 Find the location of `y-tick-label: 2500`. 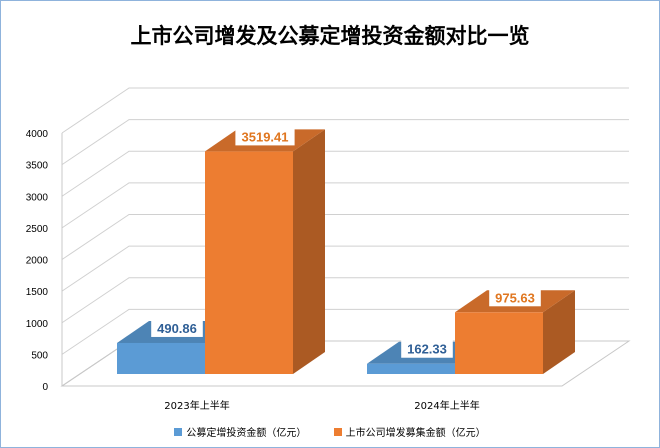

y-tick-label: 2500 is located at coordinates (37, 229).